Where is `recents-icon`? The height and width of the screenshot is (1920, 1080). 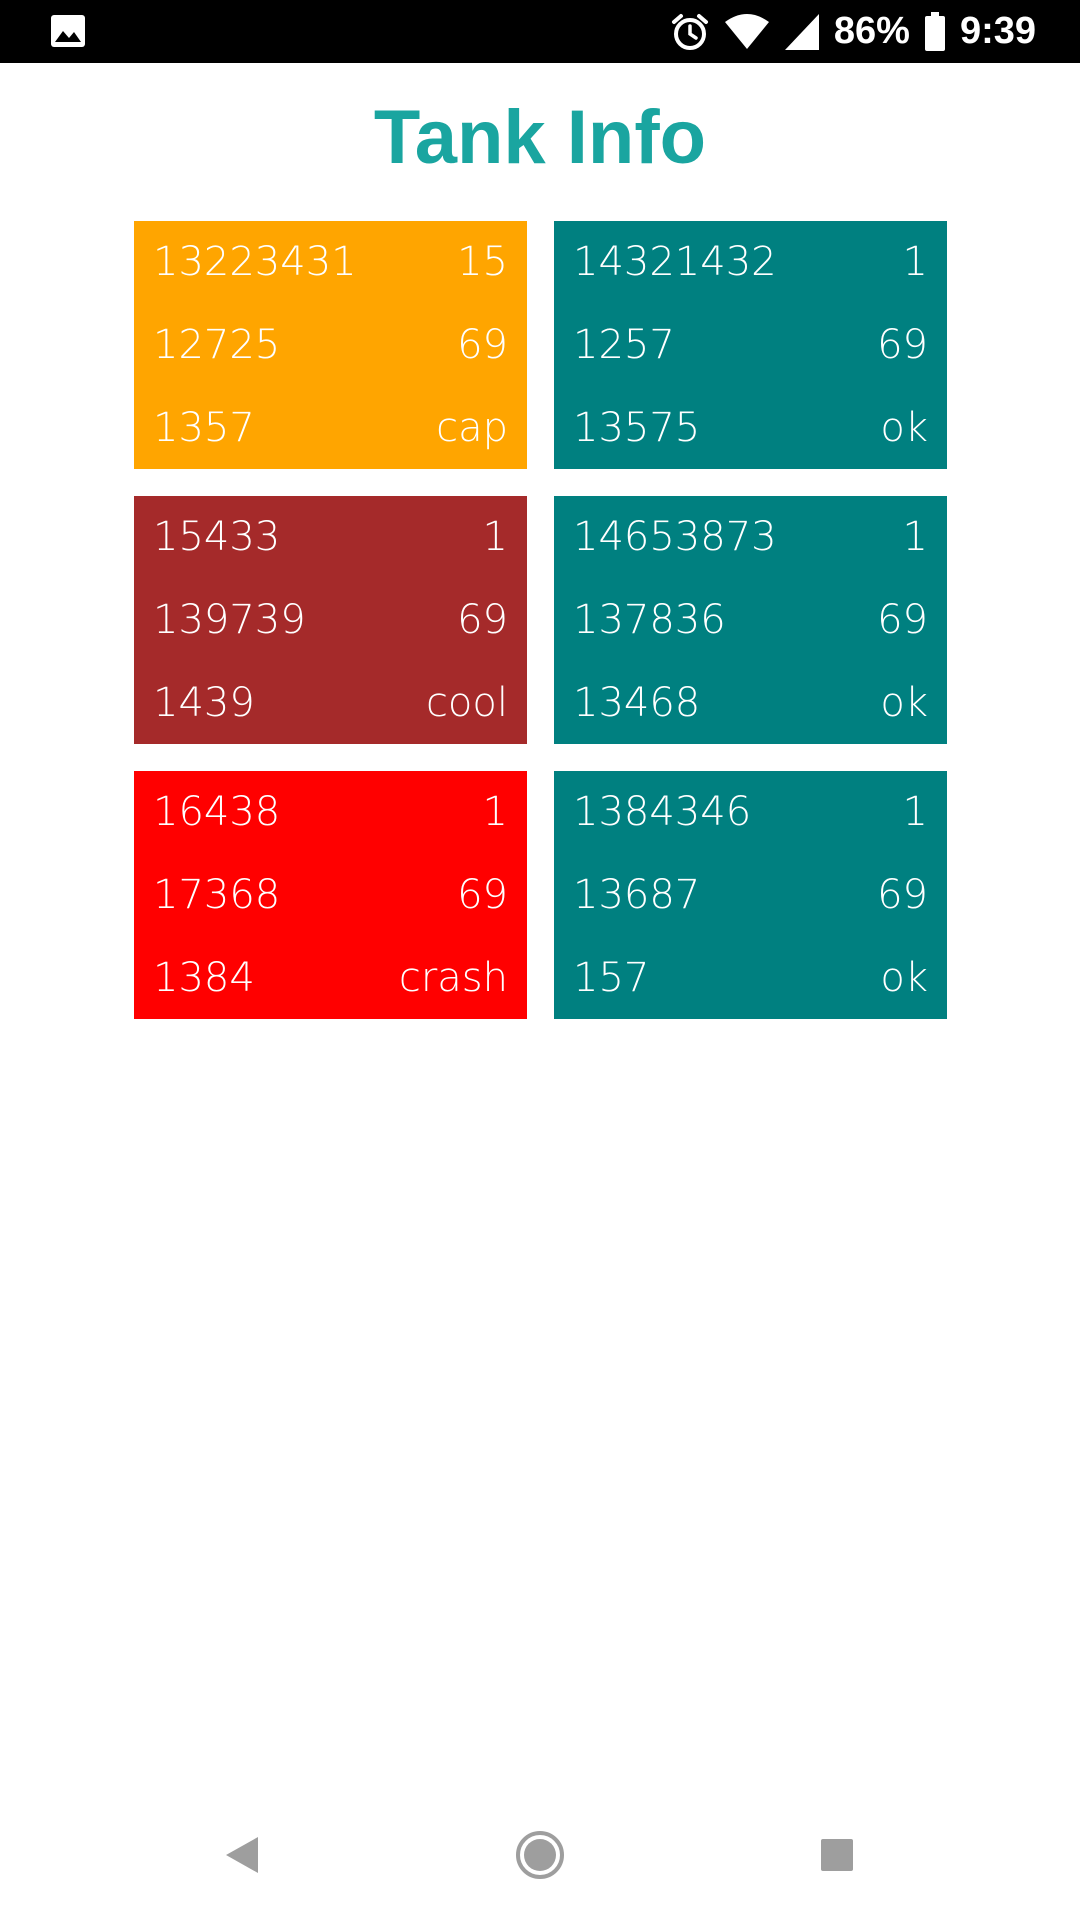
recents-icon is located at coordinates (837, 1857).